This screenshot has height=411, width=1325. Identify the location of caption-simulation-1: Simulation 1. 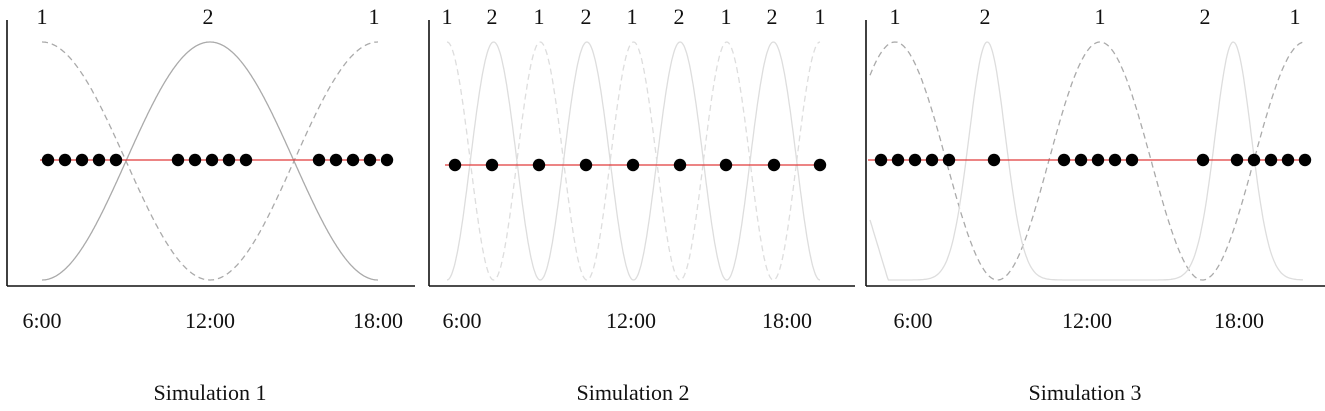
(210, 392).